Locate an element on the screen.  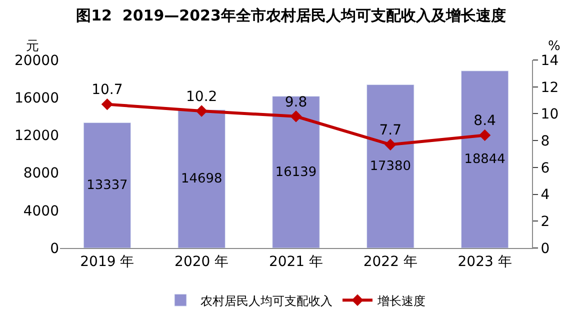
data-label: 13337 is located at coordinates (107, 186).